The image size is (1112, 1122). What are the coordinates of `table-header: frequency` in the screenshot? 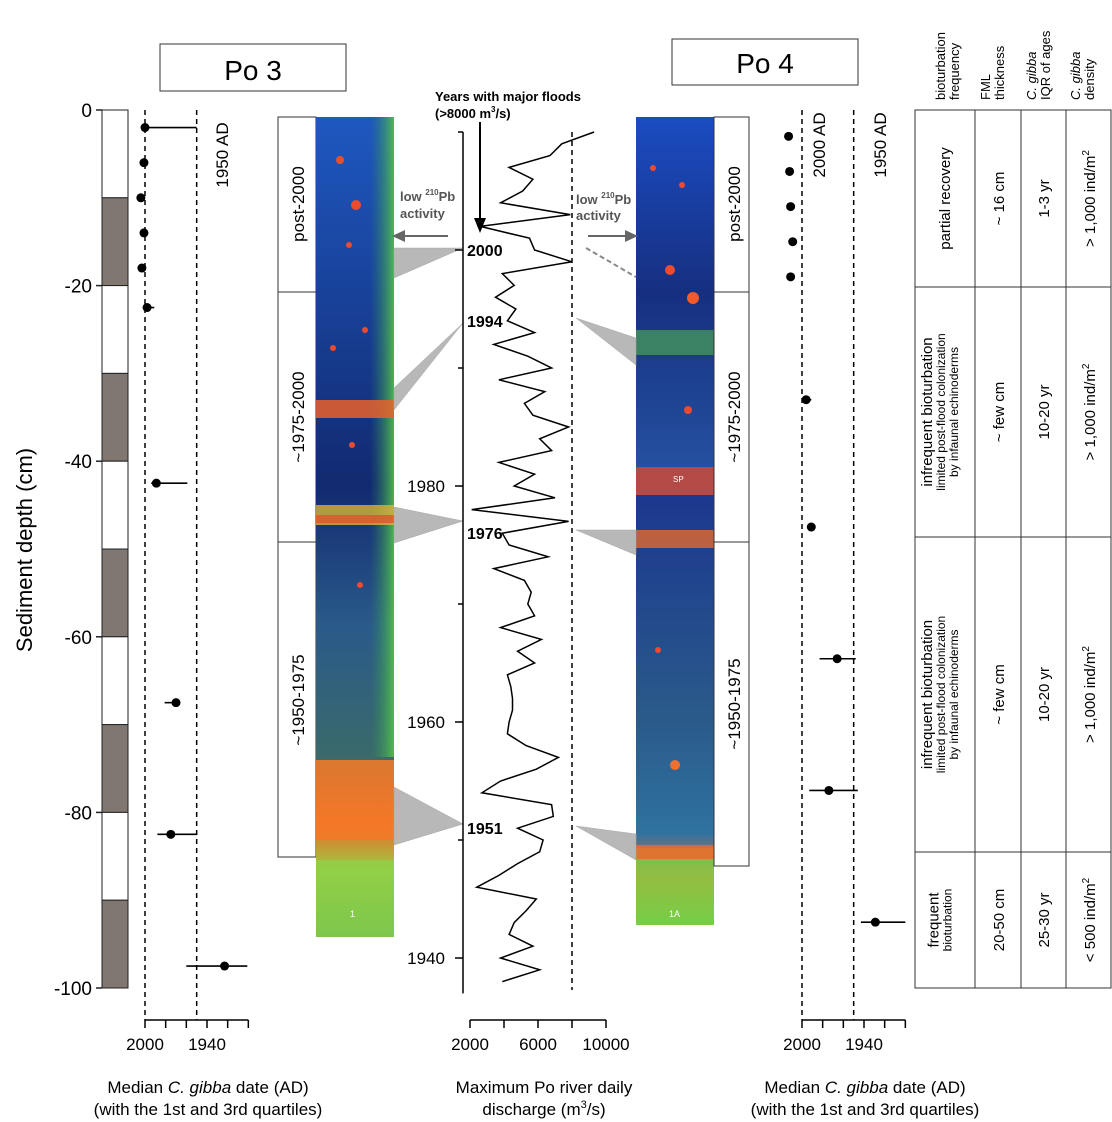 It's located at (954, 71).